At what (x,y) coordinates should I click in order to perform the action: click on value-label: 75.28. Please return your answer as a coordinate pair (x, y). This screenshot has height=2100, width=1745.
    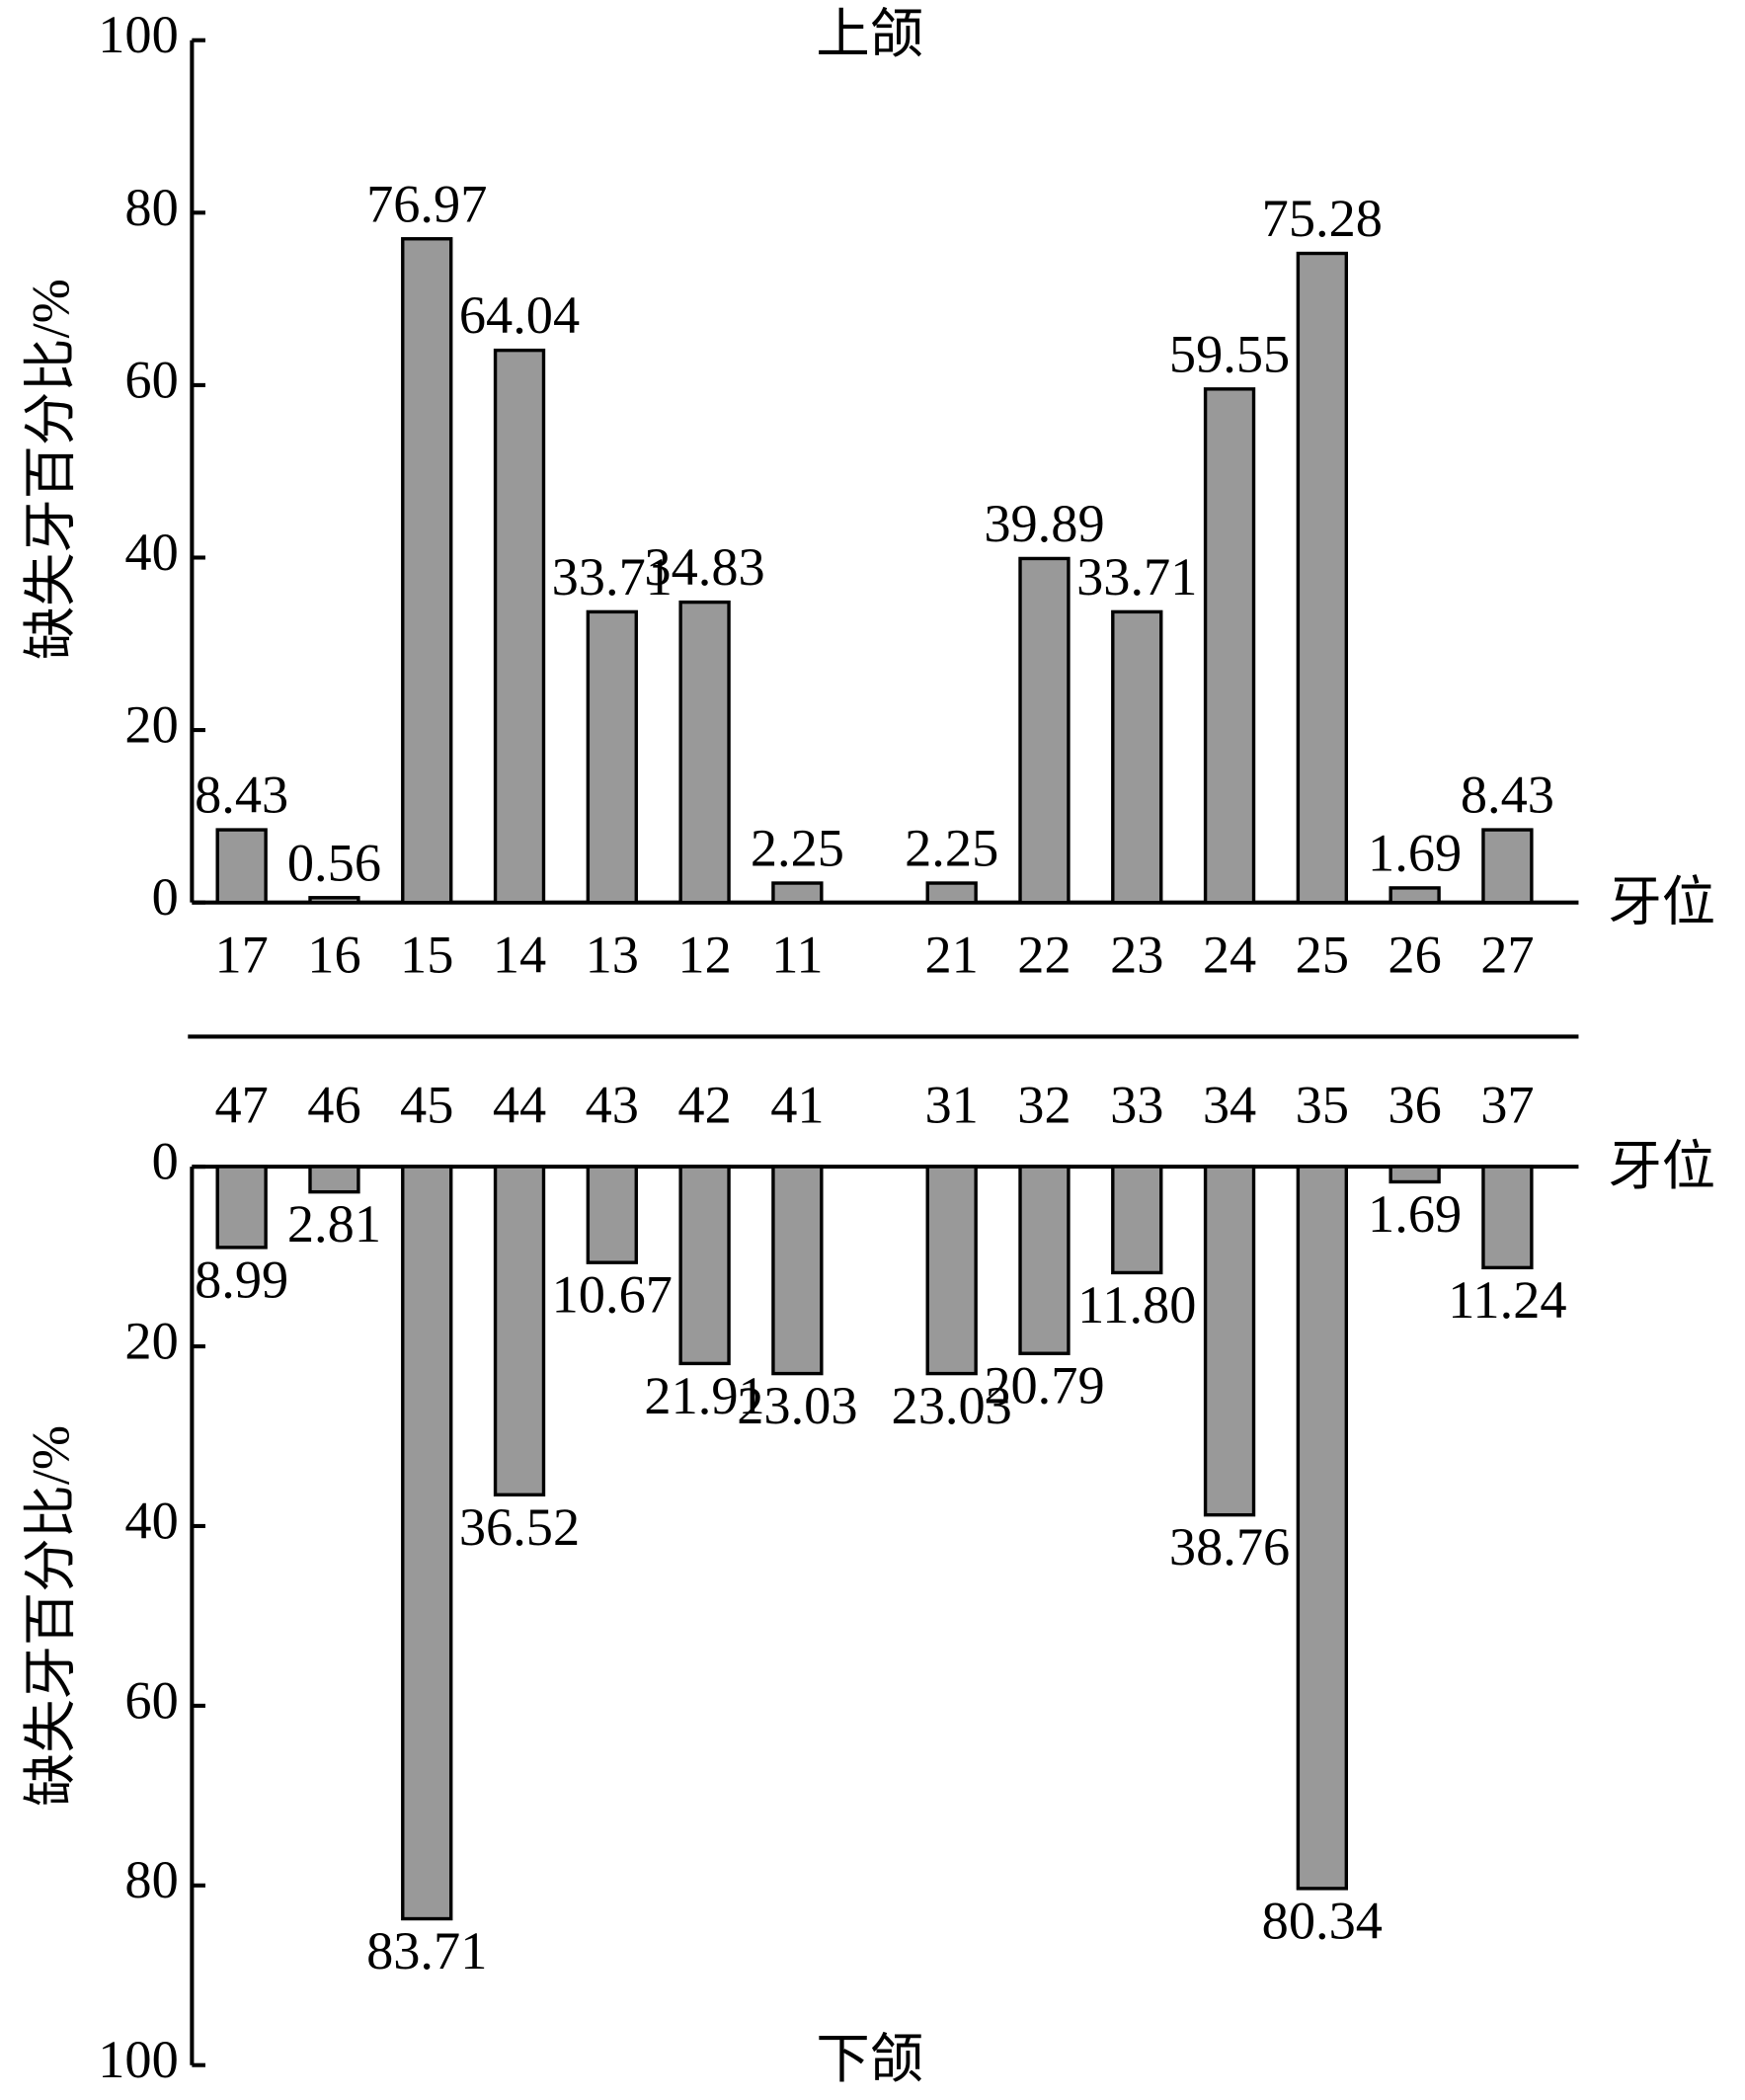
    Looking at the image, I should click on (1322, 218).